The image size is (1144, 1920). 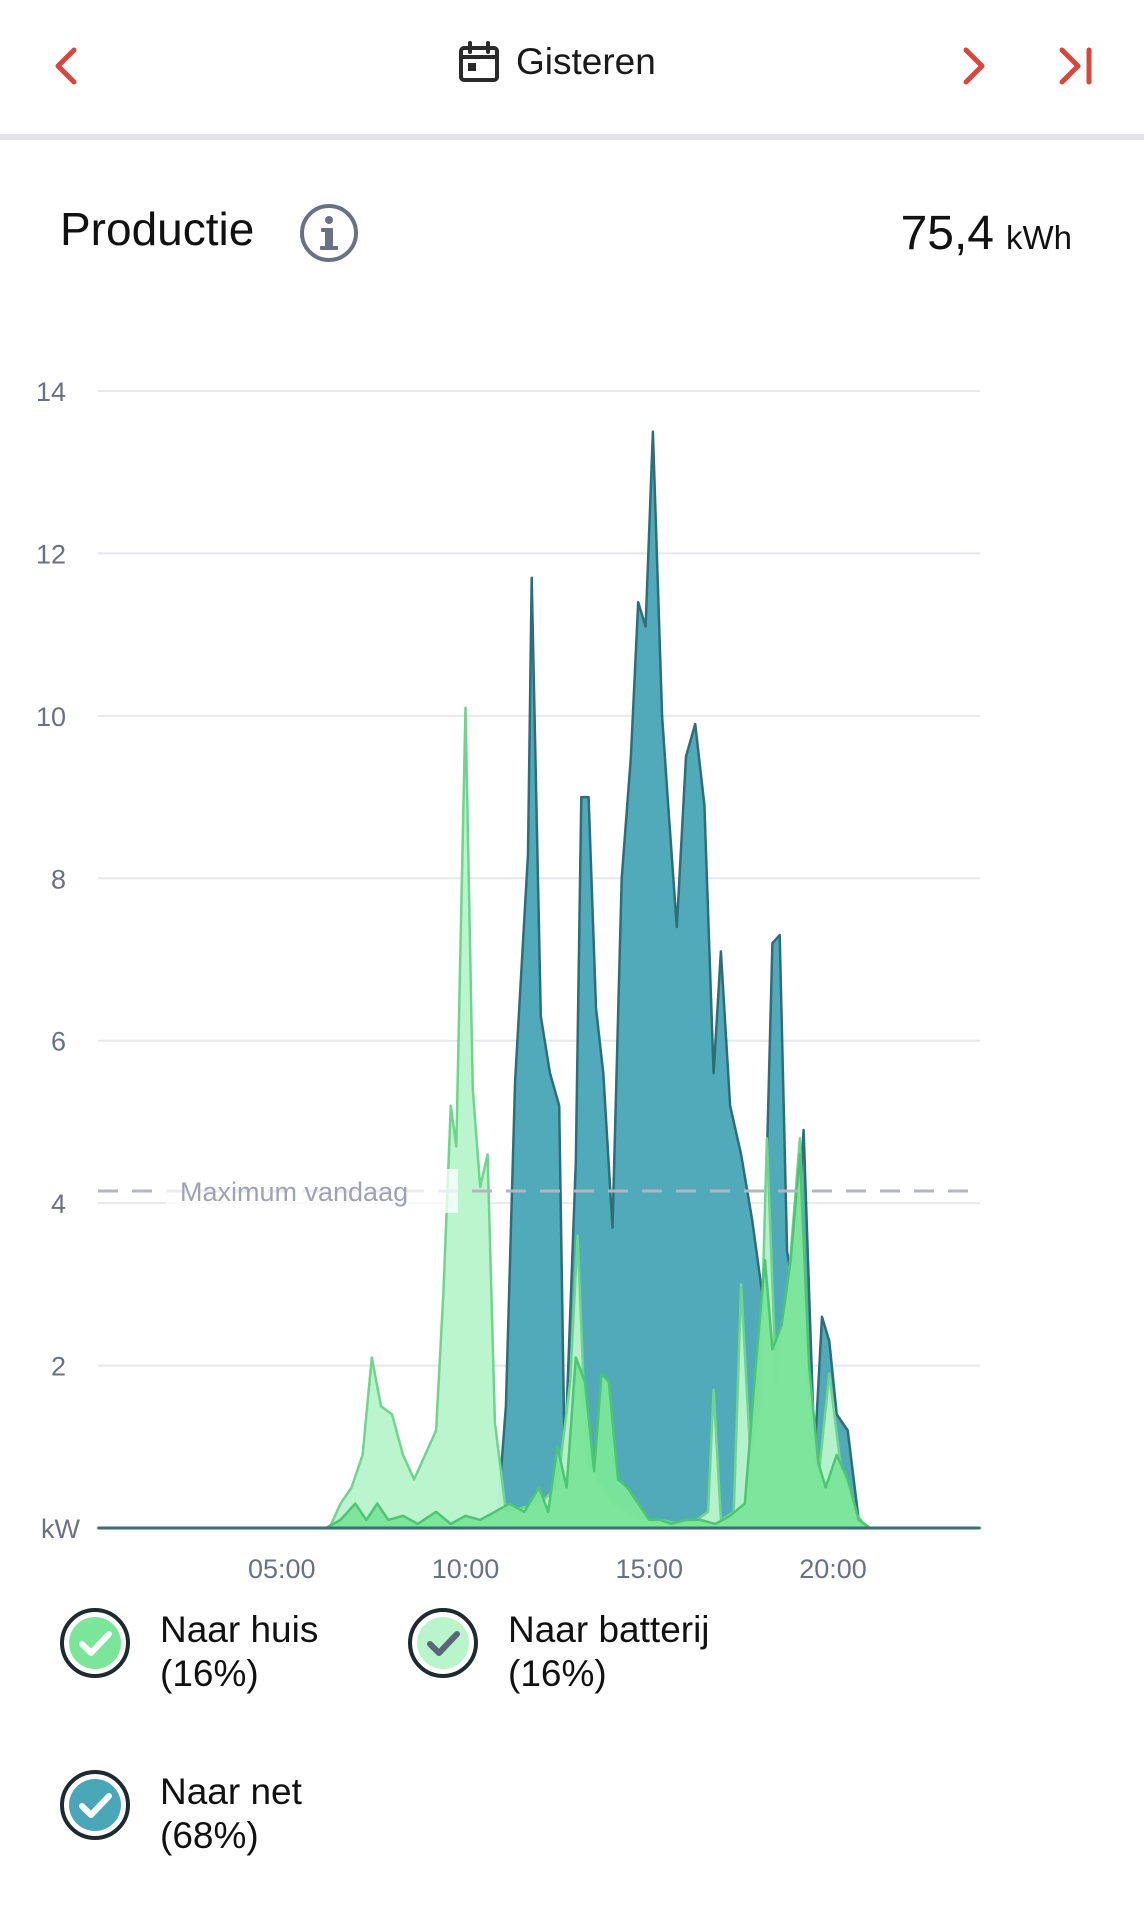 I want to click on next-day-button, so click(x=974, y=66).